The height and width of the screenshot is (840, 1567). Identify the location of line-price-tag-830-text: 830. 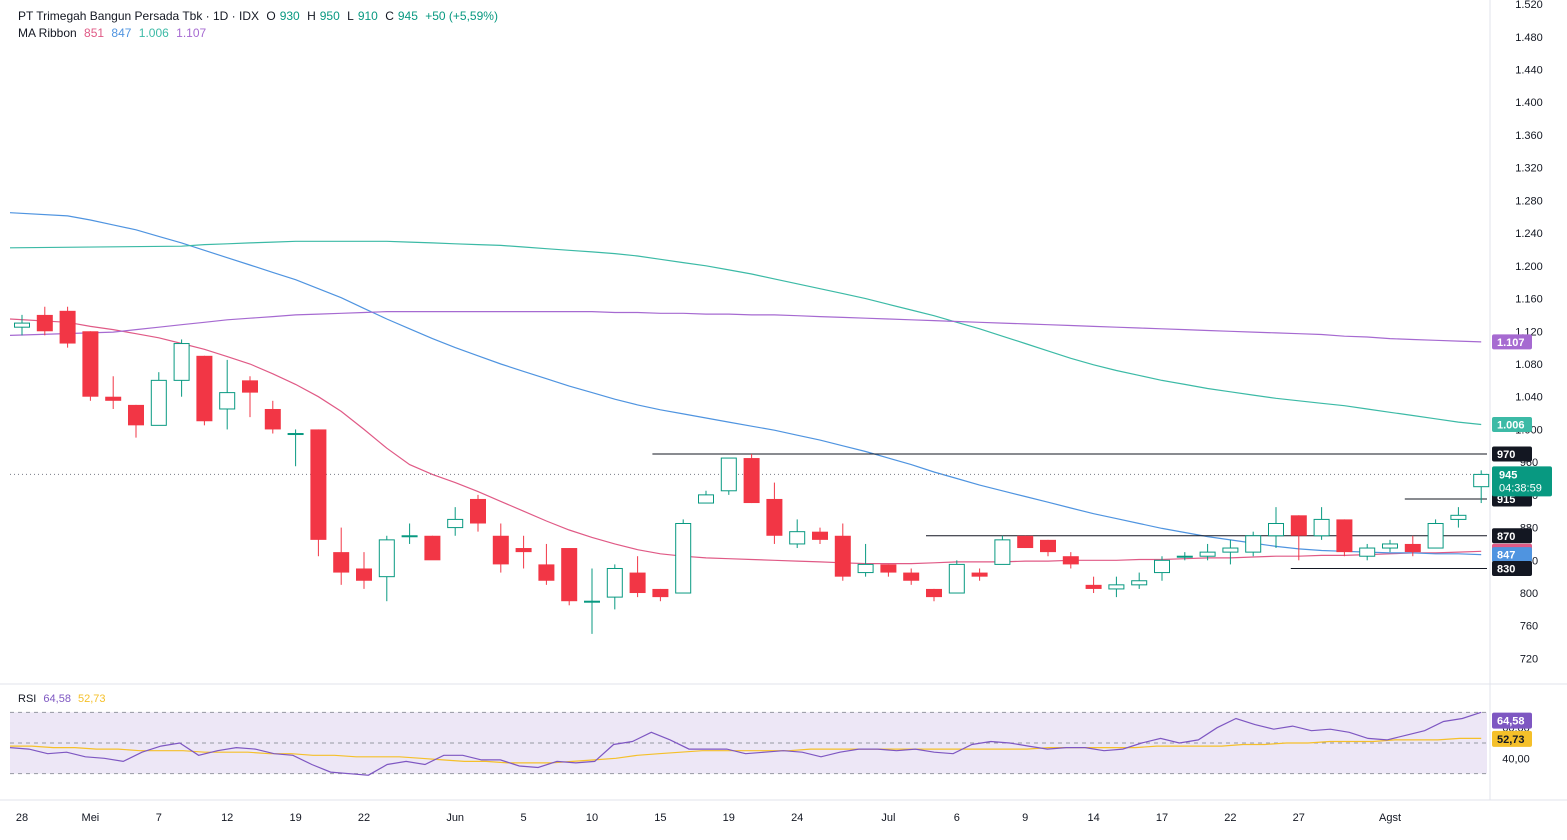
(1506, 569).